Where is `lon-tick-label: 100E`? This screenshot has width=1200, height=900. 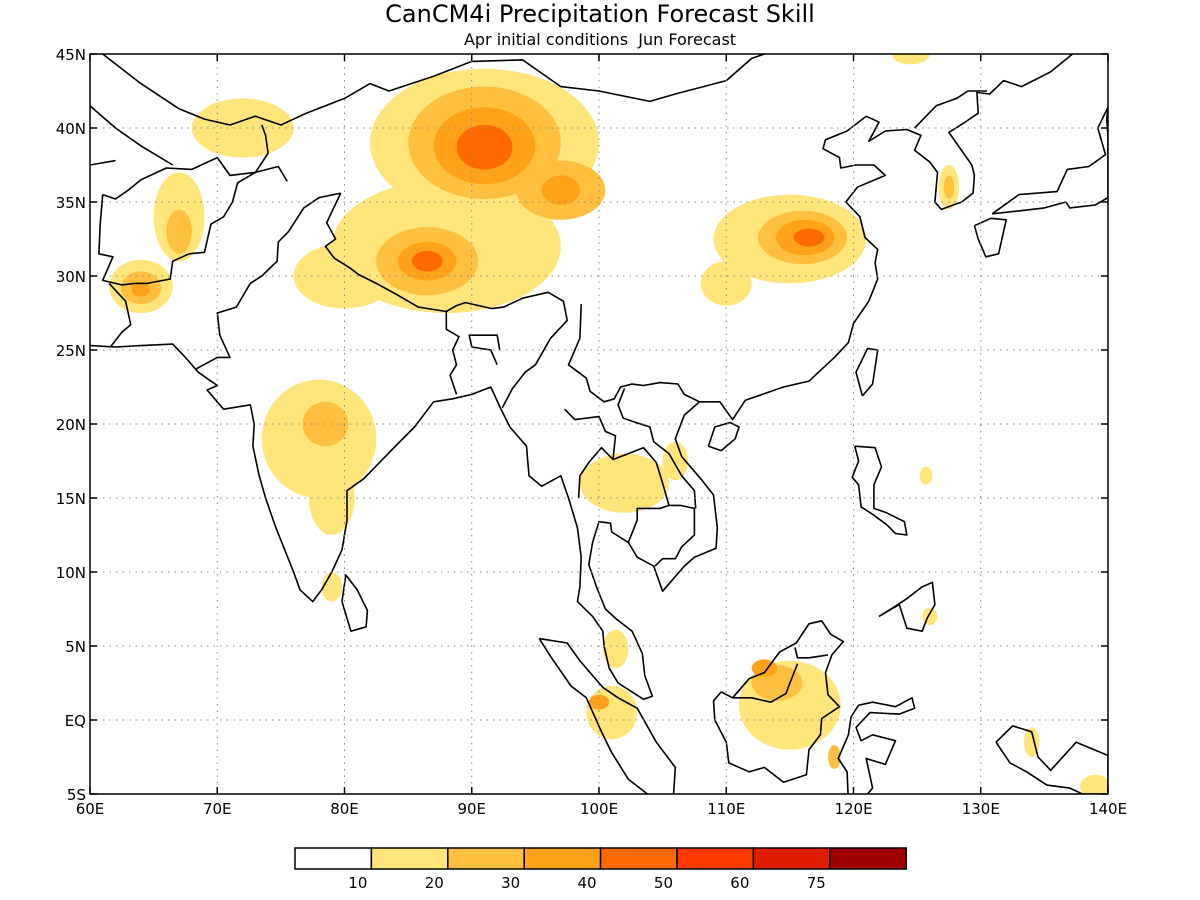
lon-tick-label: 100E is located at coordinates (599, 809).